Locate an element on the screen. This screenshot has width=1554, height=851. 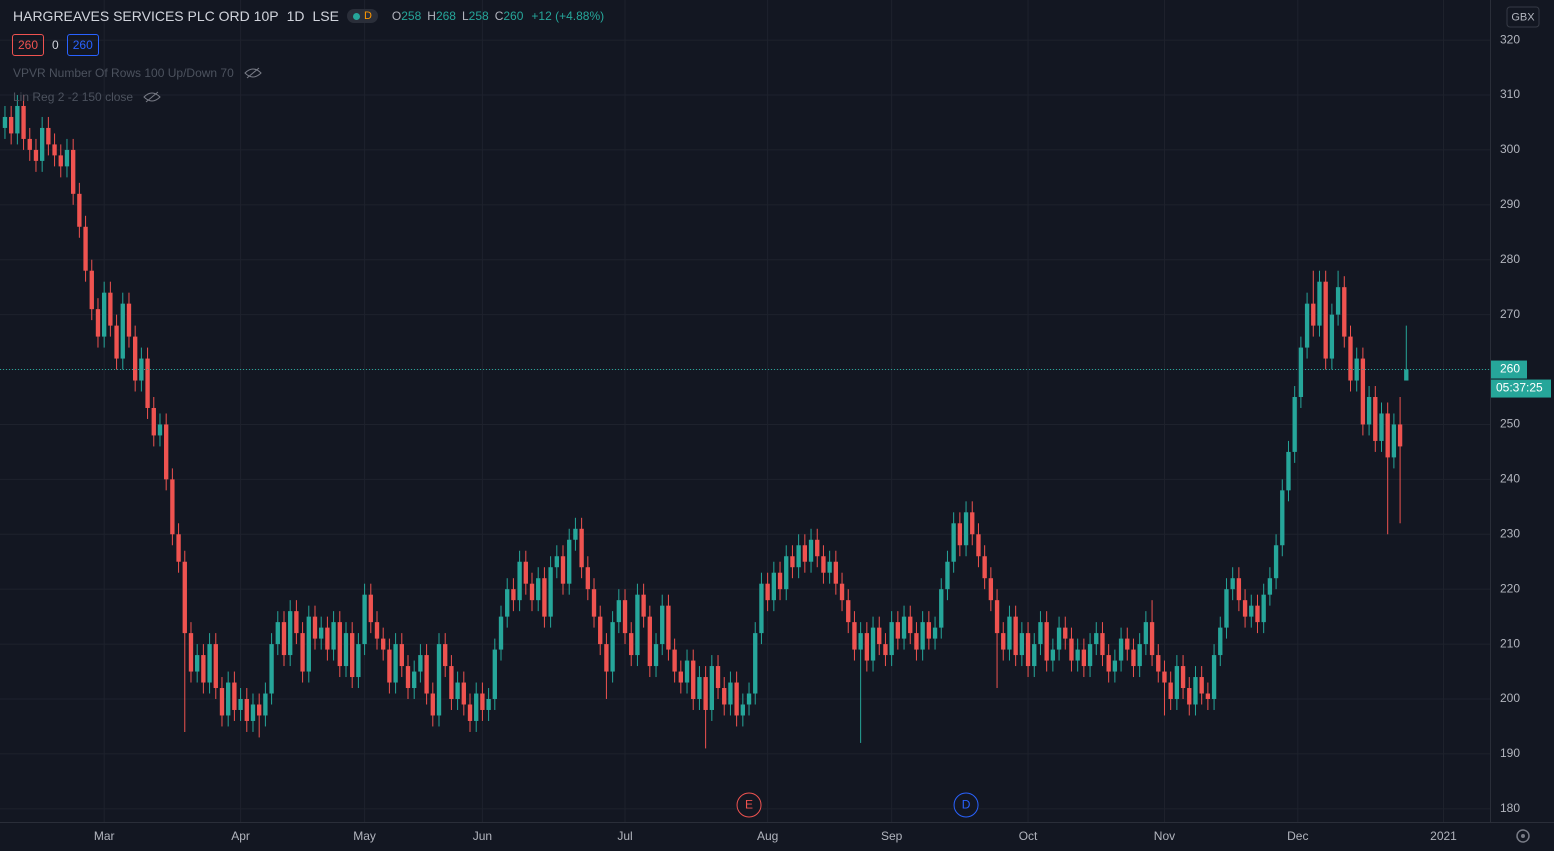
badge-text: D is located at coordinates (367, 16).